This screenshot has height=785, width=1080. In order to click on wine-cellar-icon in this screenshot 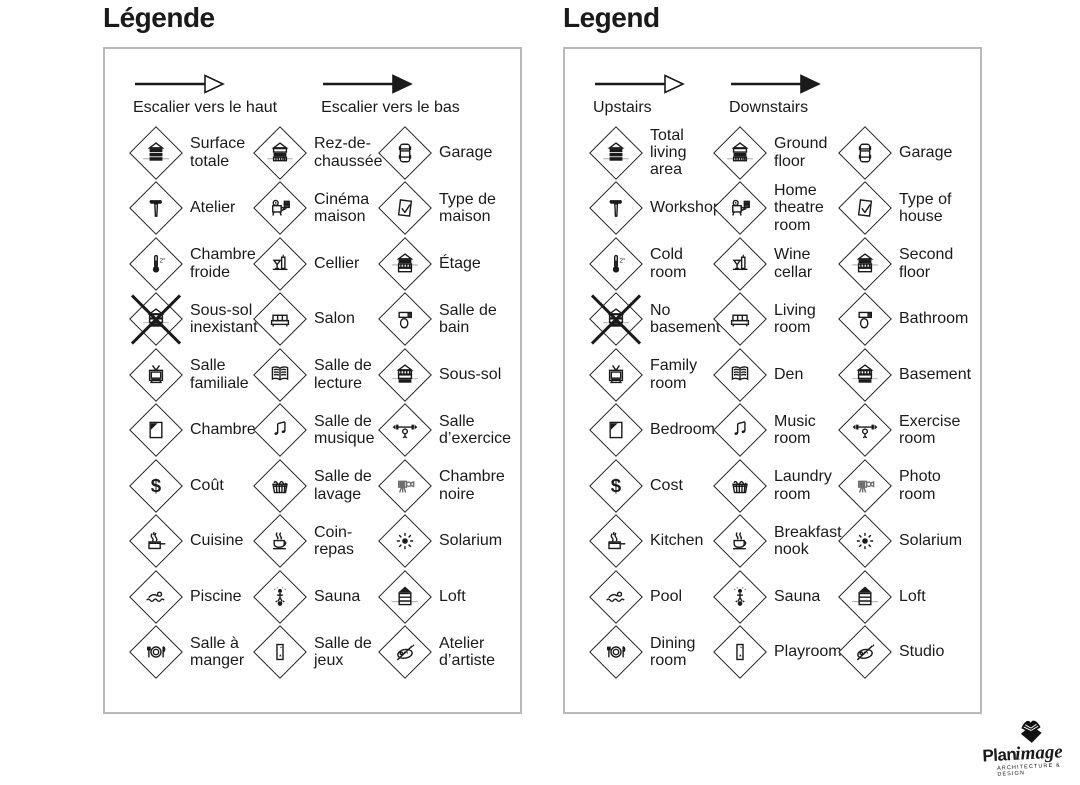, I will do `click(280, 264)`.